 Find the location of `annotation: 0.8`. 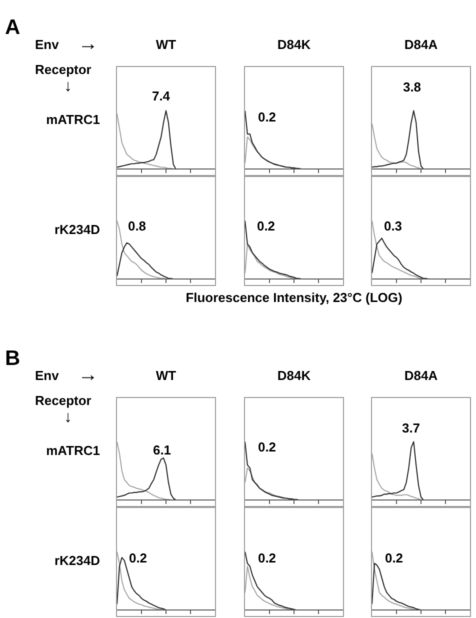

annotation: 0.8 is located at coordinates (137, 226).